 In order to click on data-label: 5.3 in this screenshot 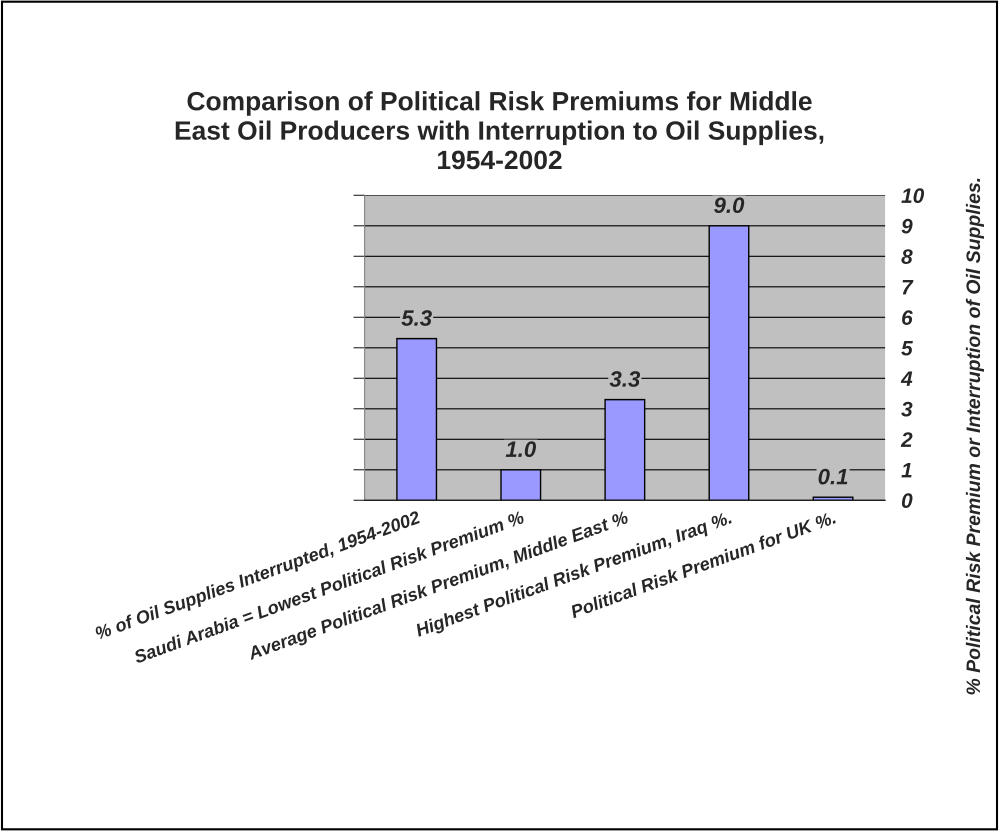, I will do `click(416, 318)`.